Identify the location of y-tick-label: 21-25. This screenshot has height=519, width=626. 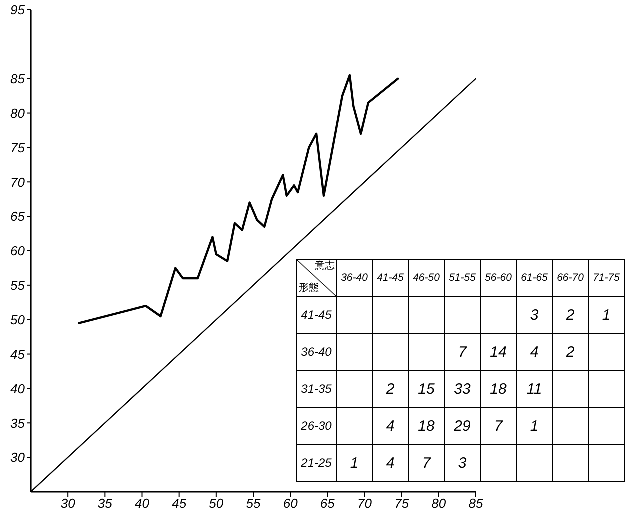
(316, 463).